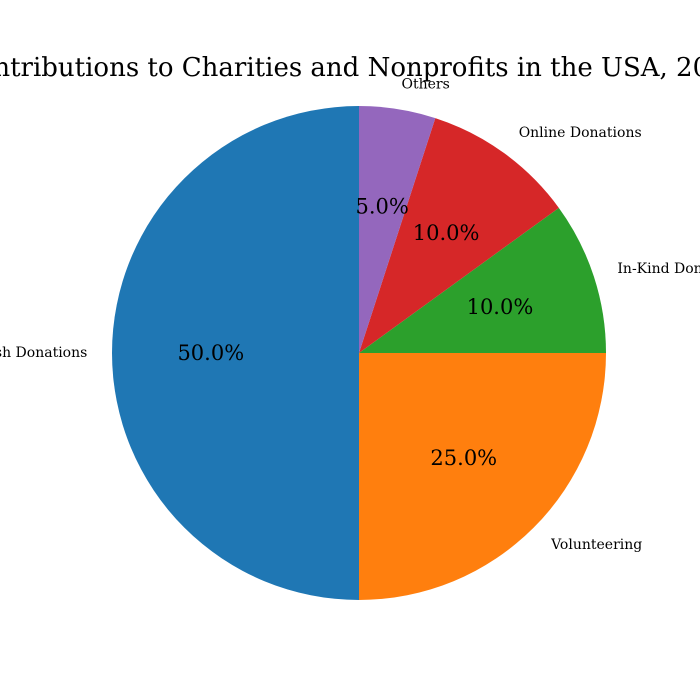 This screenshot has width=700, height=700. What do you see at coordinates (43, 353) in the screenshot?
I see `slice-label-cash-donations: Cash Donations` at bounding box center [43, 353].